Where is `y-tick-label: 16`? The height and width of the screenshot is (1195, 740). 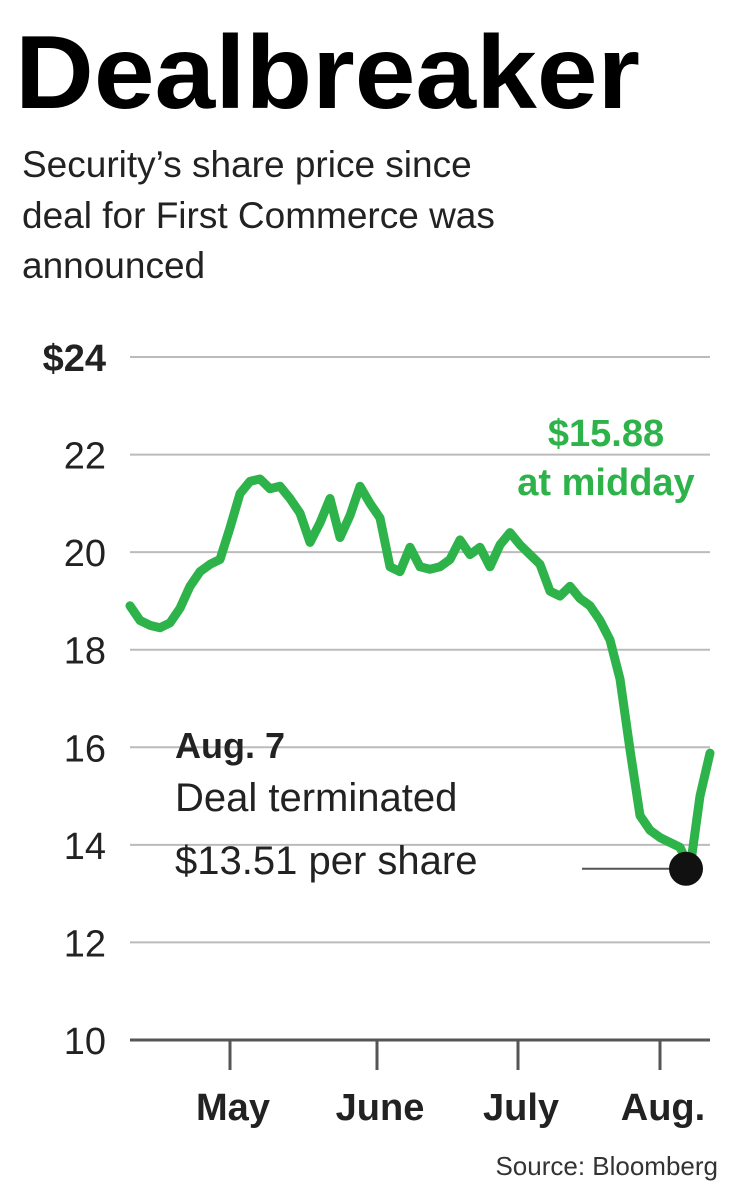 y-tick-label: 16 is located at coordinates (85, 749).